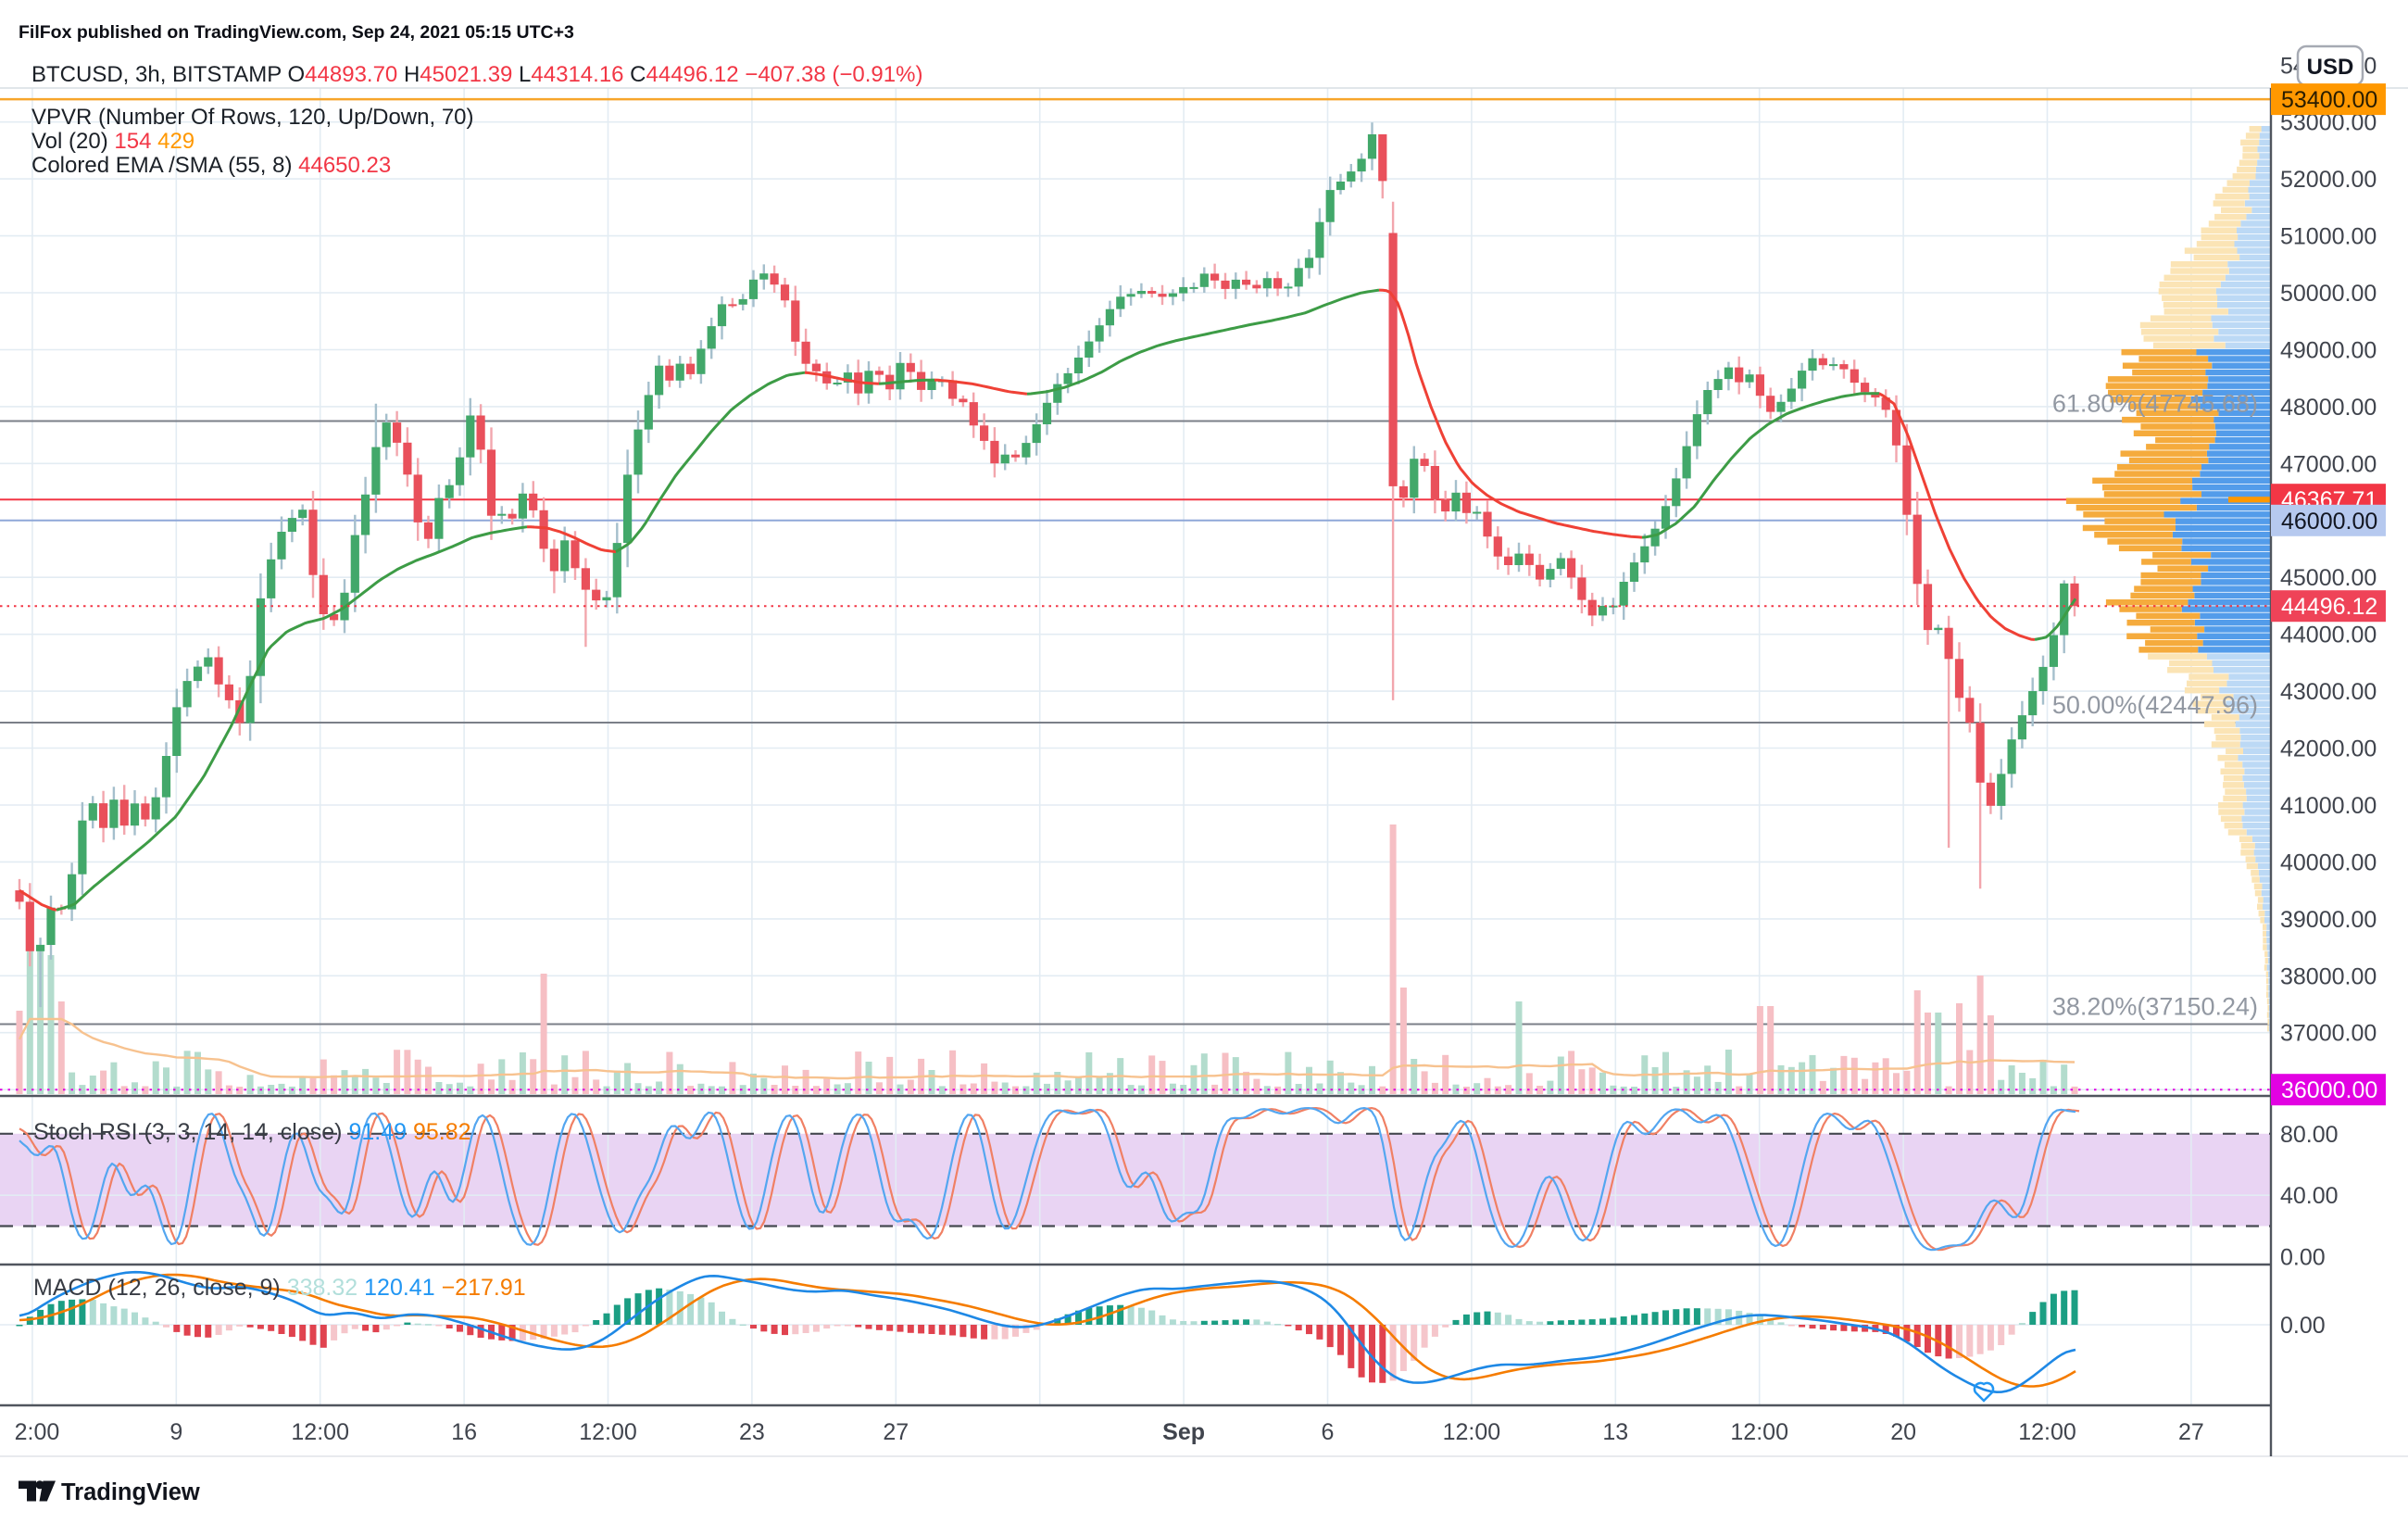  What do you see at coordinates (2329, 607) in the screenshot?
I see `svg-text: 44496.12` at bounding box center [2329, 607].